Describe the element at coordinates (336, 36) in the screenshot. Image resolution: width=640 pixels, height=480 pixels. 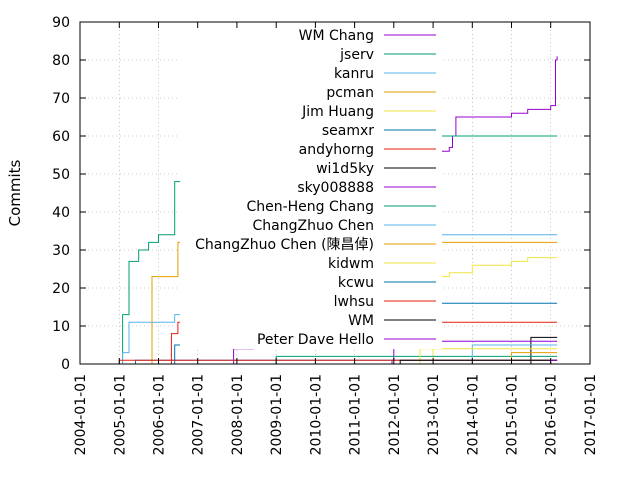
I see `legend-label-0: WM Chang` at that location.